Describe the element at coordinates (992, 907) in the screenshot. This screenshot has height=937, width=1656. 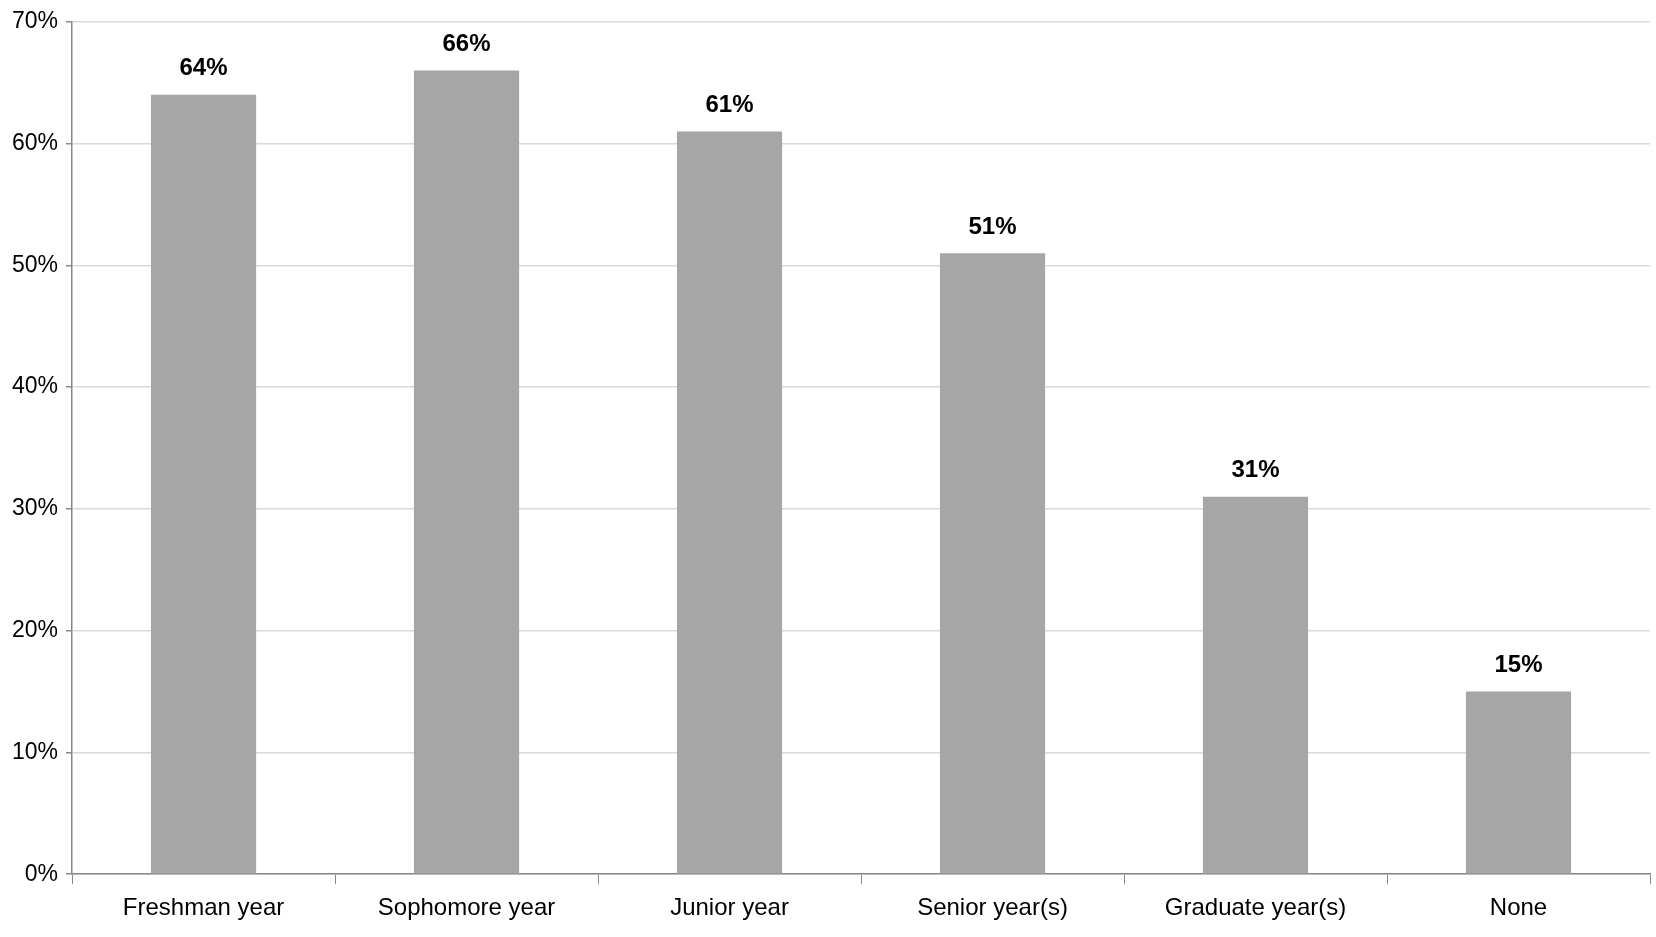
I see `x-tick-label: Senior year(s)` at that location.